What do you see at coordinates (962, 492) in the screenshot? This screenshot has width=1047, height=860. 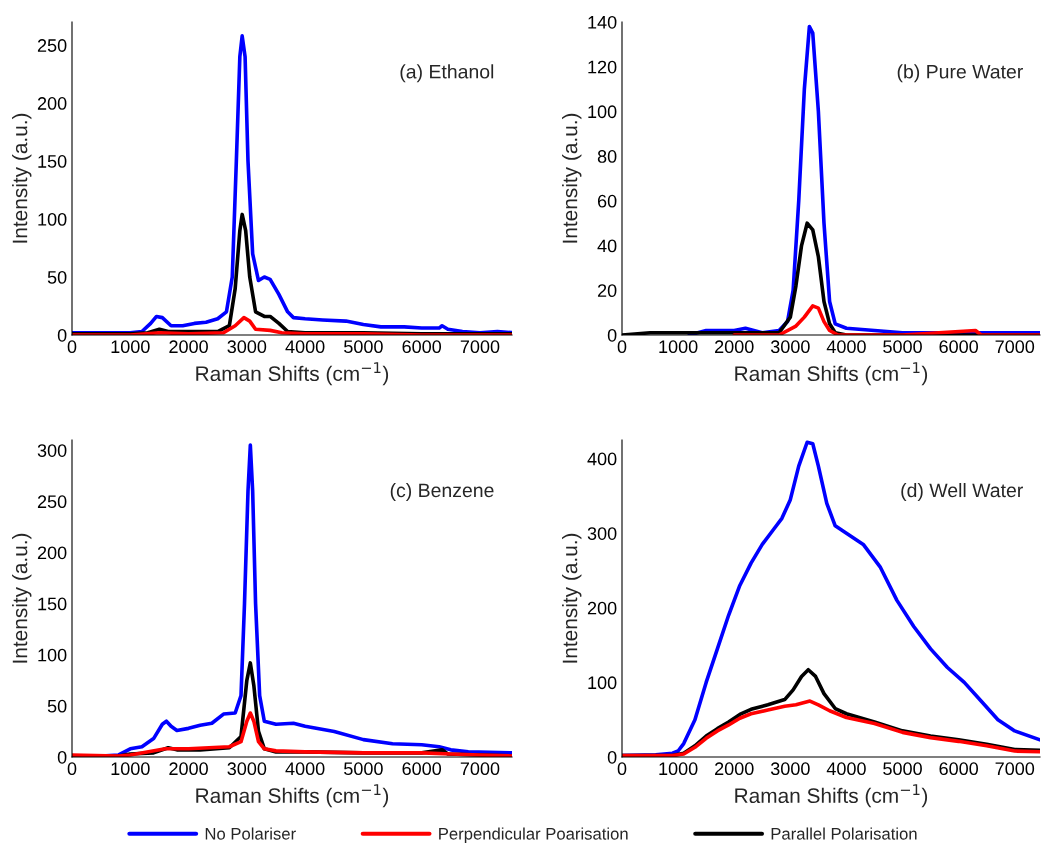 I see `annotation: (d) Well Water` at bounding box center [962, 492].